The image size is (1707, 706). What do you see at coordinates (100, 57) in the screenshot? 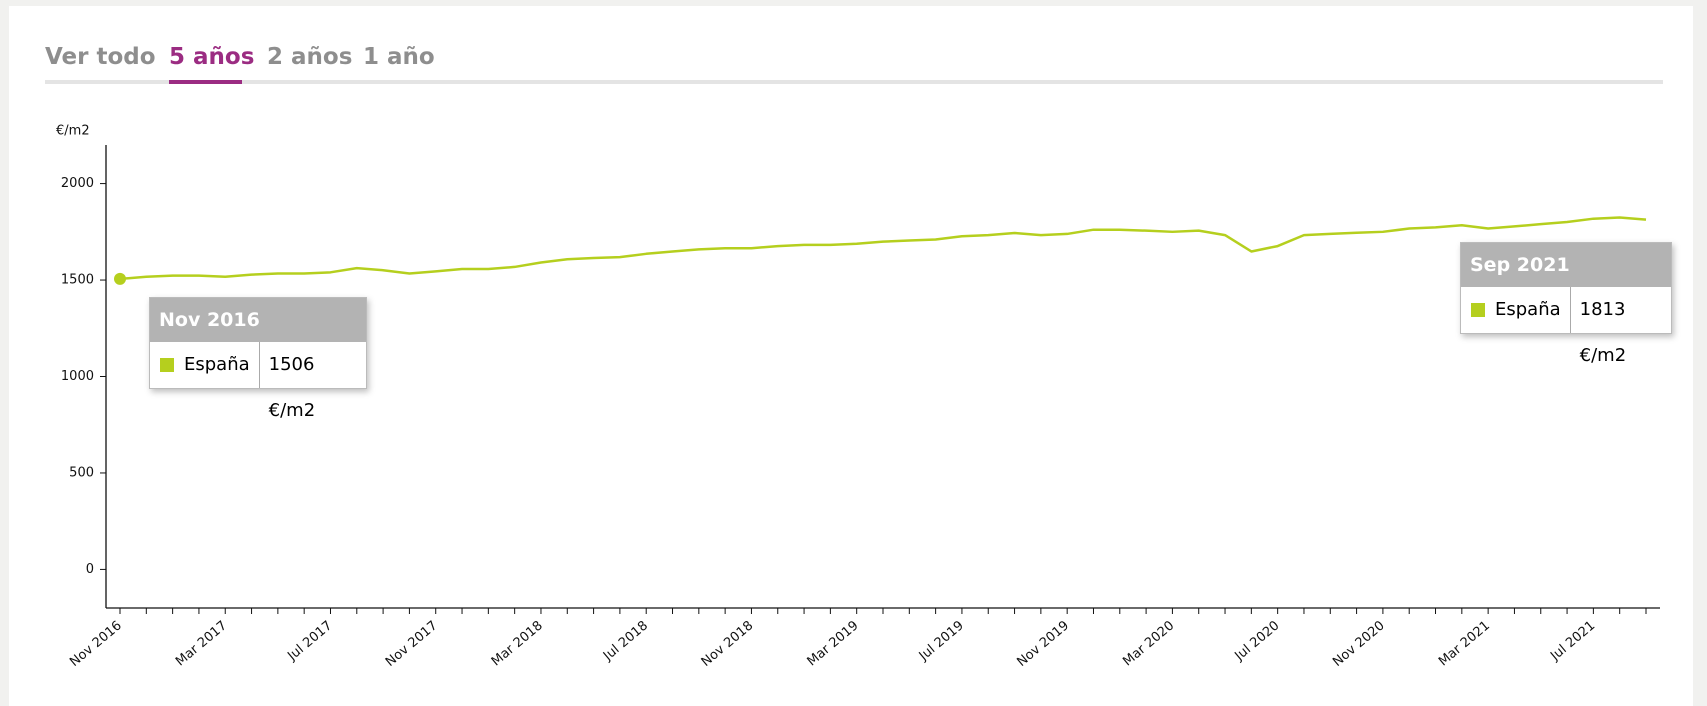
I see `tab: Ver todo` at bounding box center [100, 57].